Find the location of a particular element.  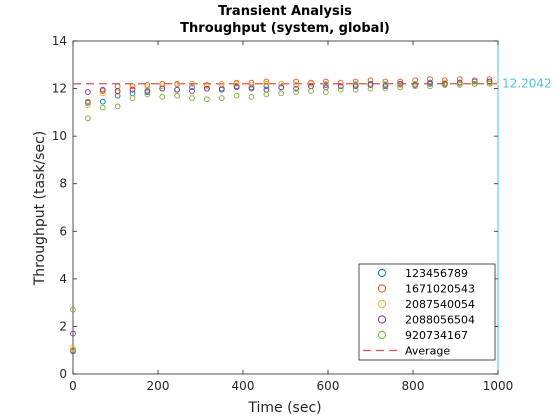

legend-label: 920734167 is located at coordinates (436, 335).